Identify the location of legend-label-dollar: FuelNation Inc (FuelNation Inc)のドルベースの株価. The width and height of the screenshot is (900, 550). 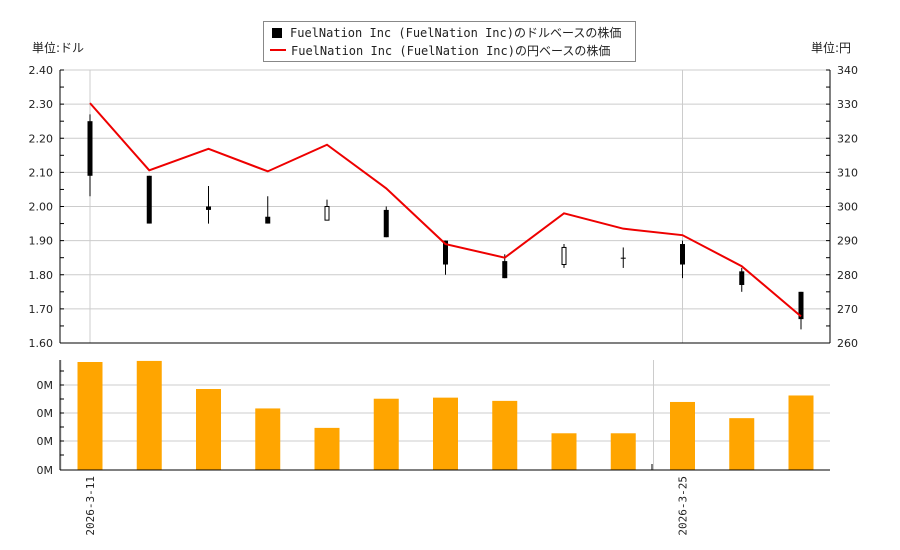
(456, 33).